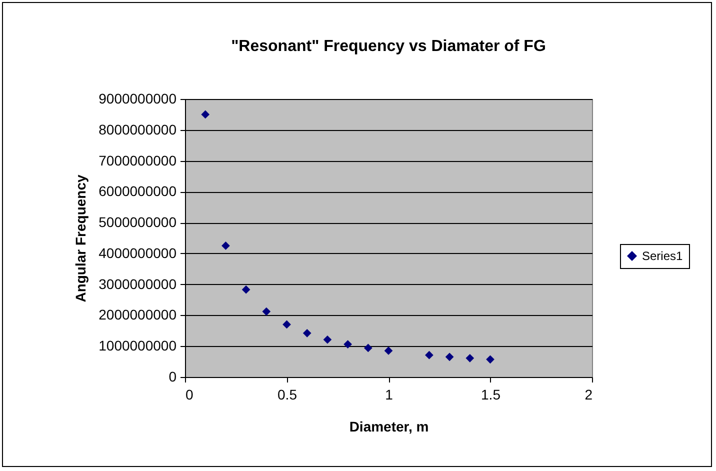  Describe the element at coordinates (137, 191) in the screenshot. I see `y-tick-label: 6000000000` at that location.